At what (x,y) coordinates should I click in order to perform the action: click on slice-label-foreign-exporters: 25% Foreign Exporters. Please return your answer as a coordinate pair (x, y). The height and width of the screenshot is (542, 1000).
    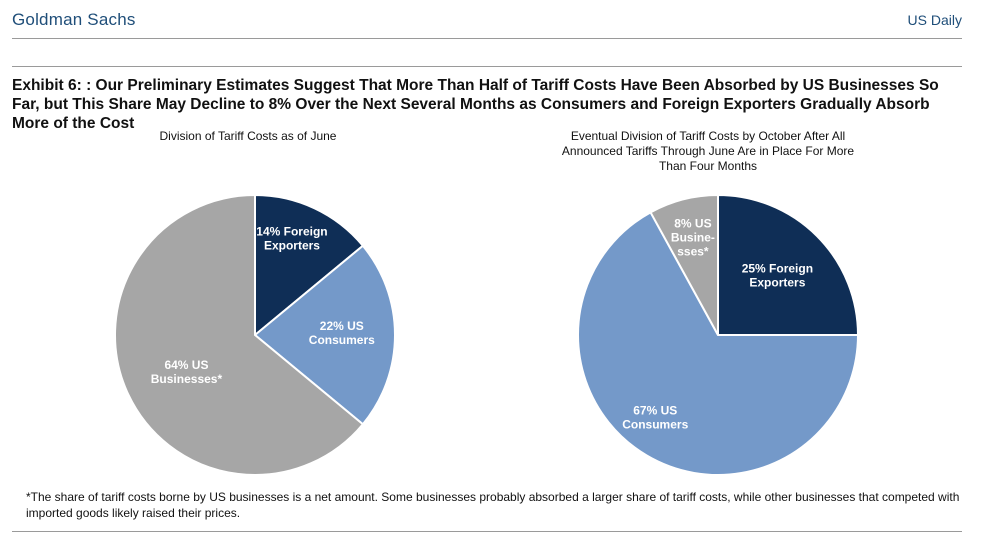
    Looking at the image, I should click on (777, 276).